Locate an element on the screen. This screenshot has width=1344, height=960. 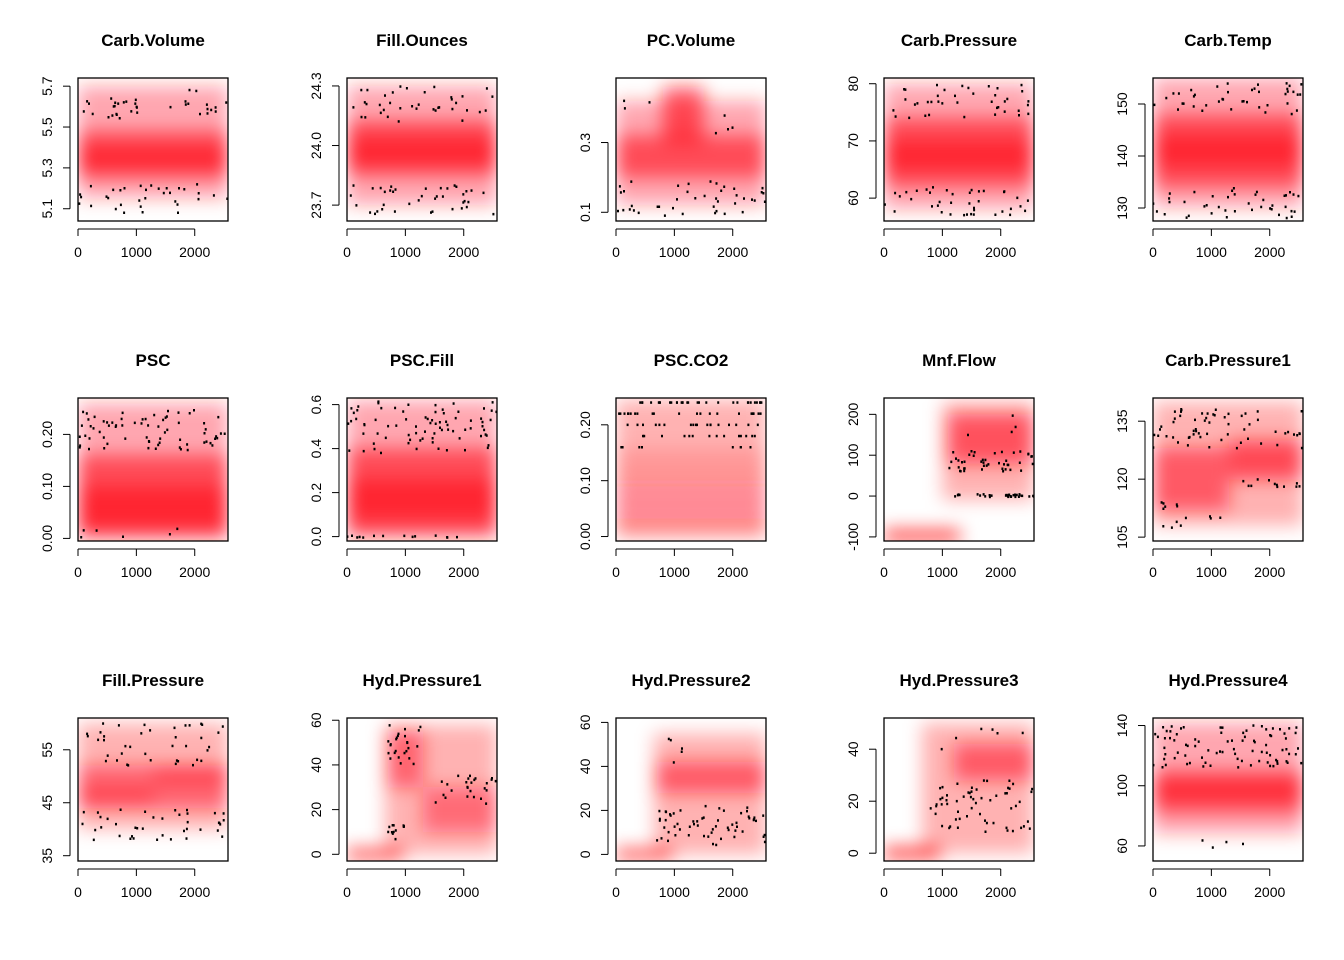
y-tick-label: 0.20 is located at coordinates (585, 424).